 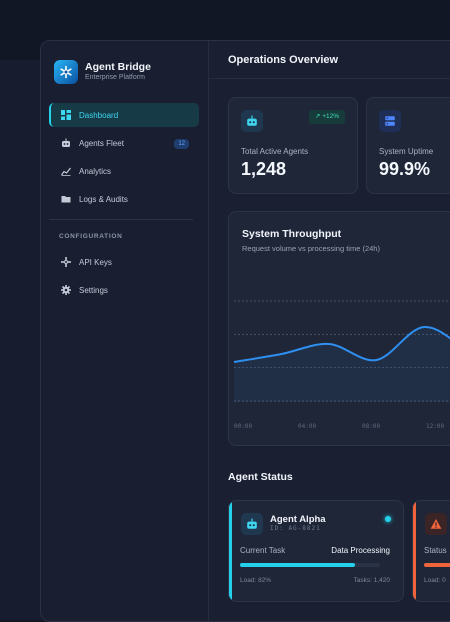 I want to click on gear-icon, so click(x=66, y=290).